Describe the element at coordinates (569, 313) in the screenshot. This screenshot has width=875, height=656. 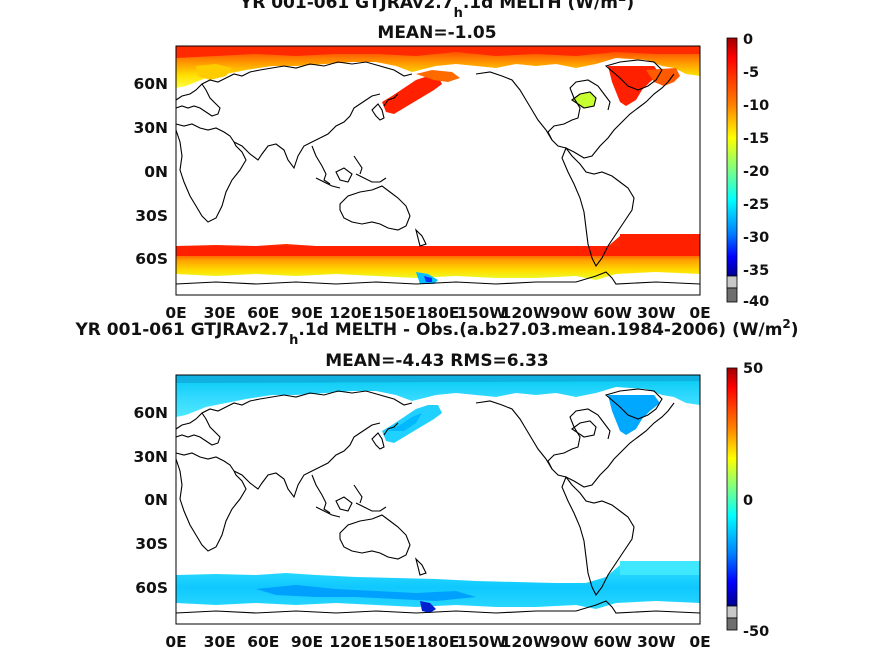
I see `top-xtick-9: 90W` at that location.